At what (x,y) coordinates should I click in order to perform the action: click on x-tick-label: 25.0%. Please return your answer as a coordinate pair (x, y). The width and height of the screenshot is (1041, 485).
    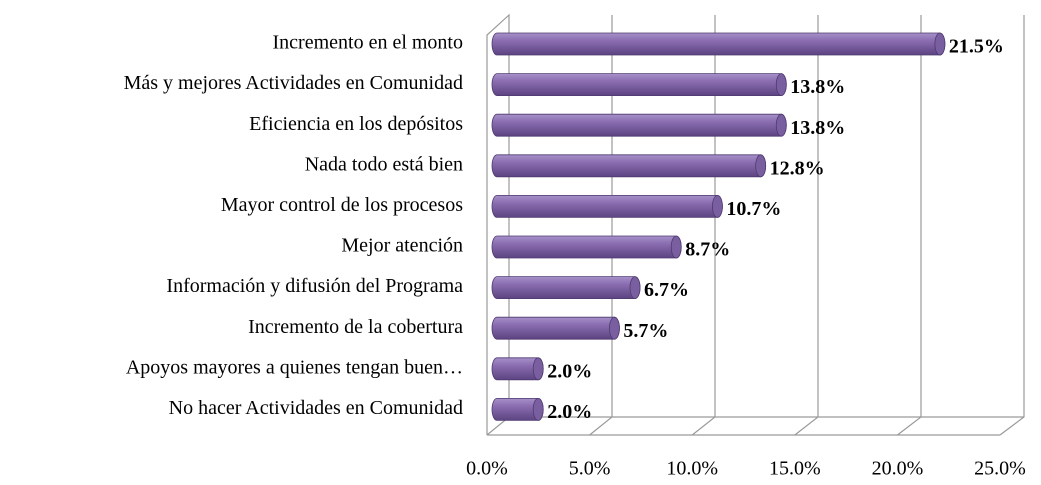
    Looking at the image, I should click on (1000, 469).